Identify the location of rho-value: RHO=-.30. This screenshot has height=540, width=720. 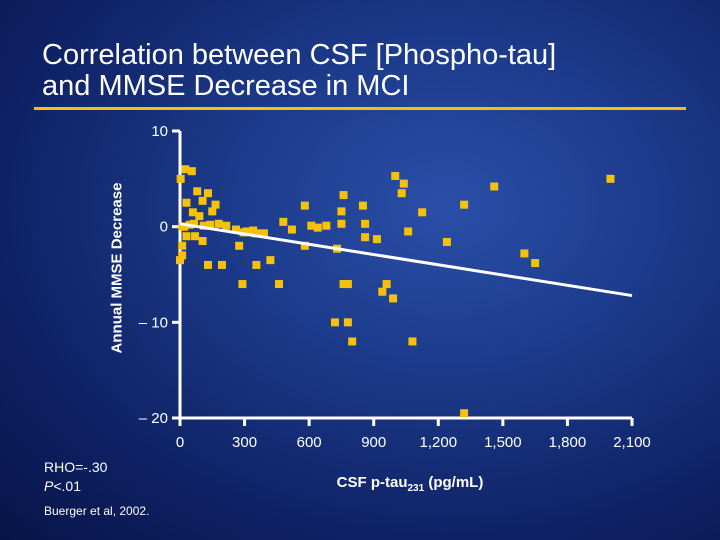
(76, 467).